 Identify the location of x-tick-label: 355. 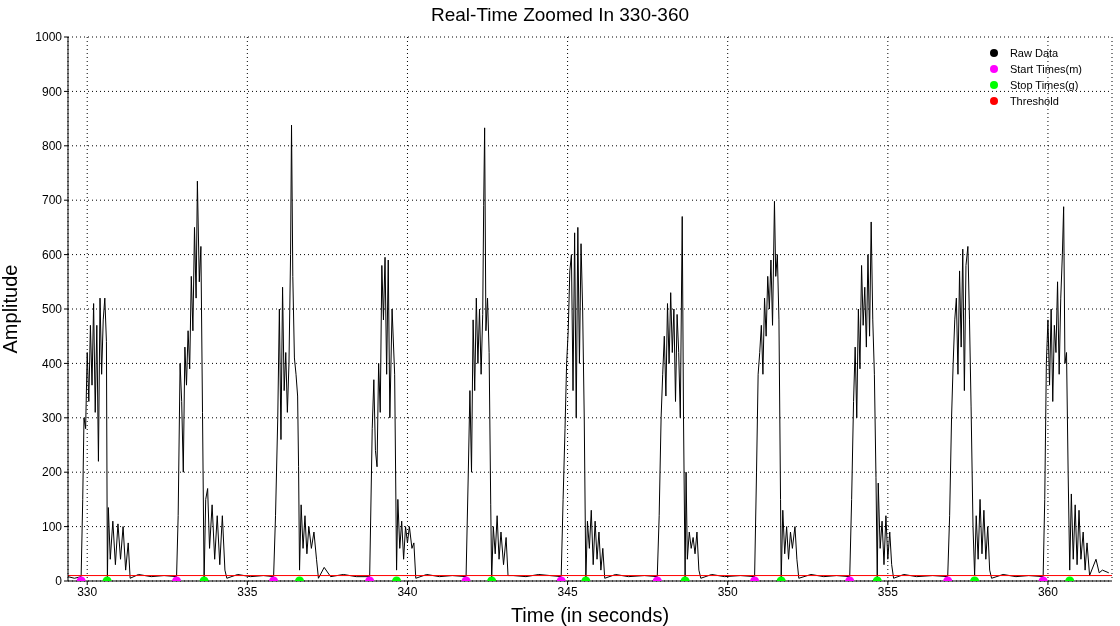
(888, 591).